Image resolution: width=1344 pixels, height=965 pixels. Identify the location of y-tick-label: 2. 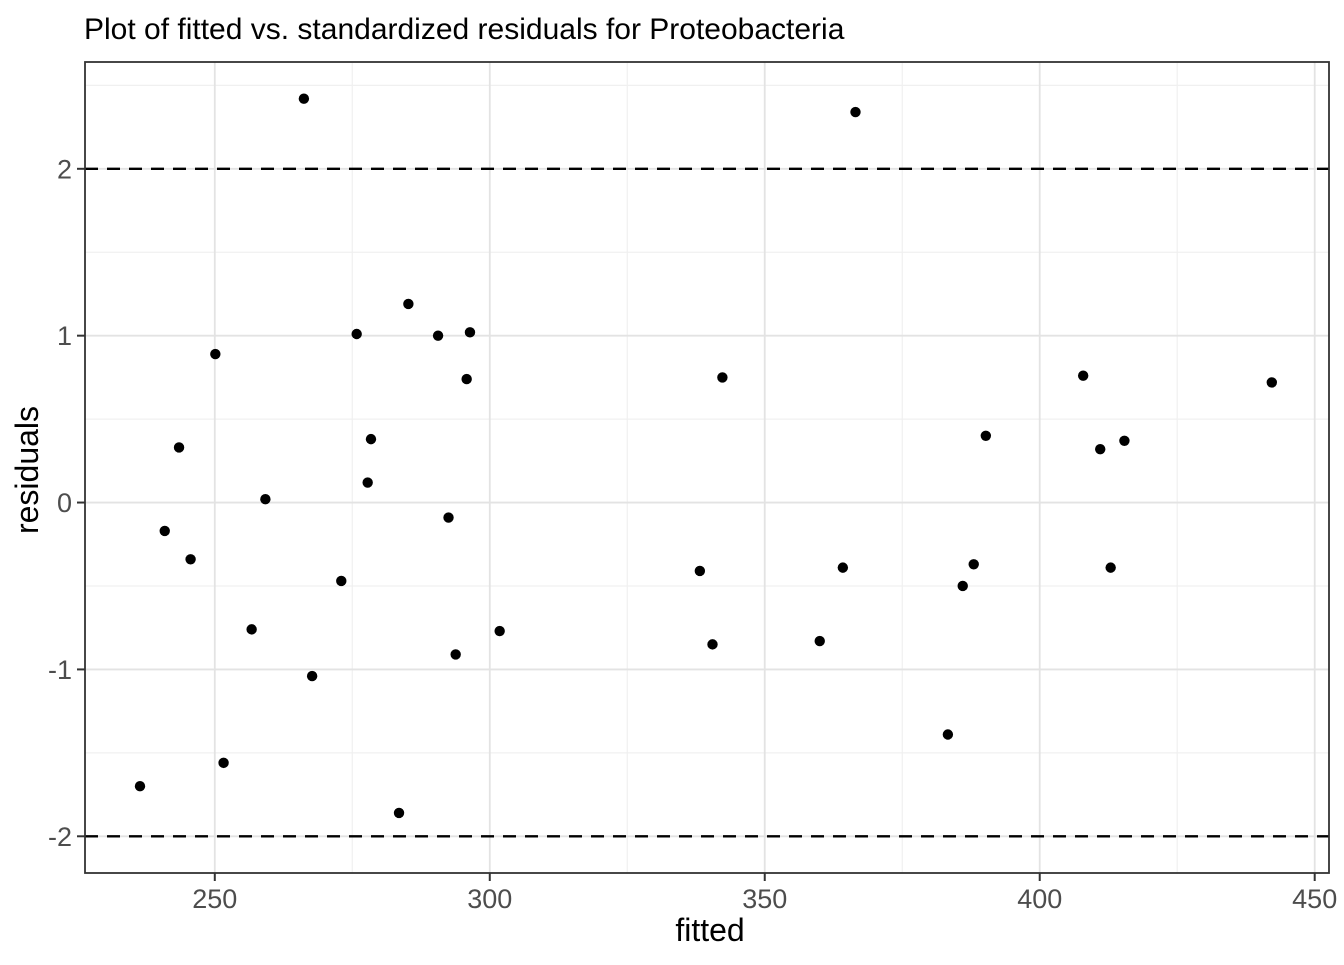
(64, 169).